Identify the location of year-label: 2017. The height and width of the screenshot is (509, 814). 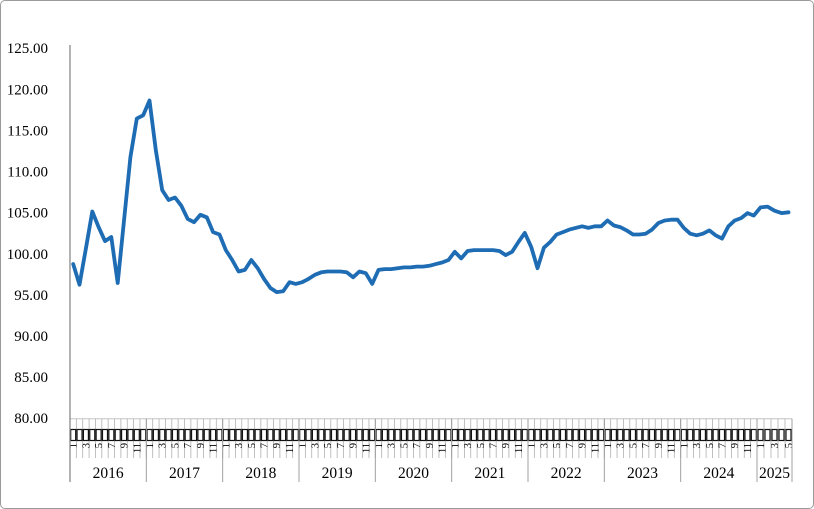
(184, 473).